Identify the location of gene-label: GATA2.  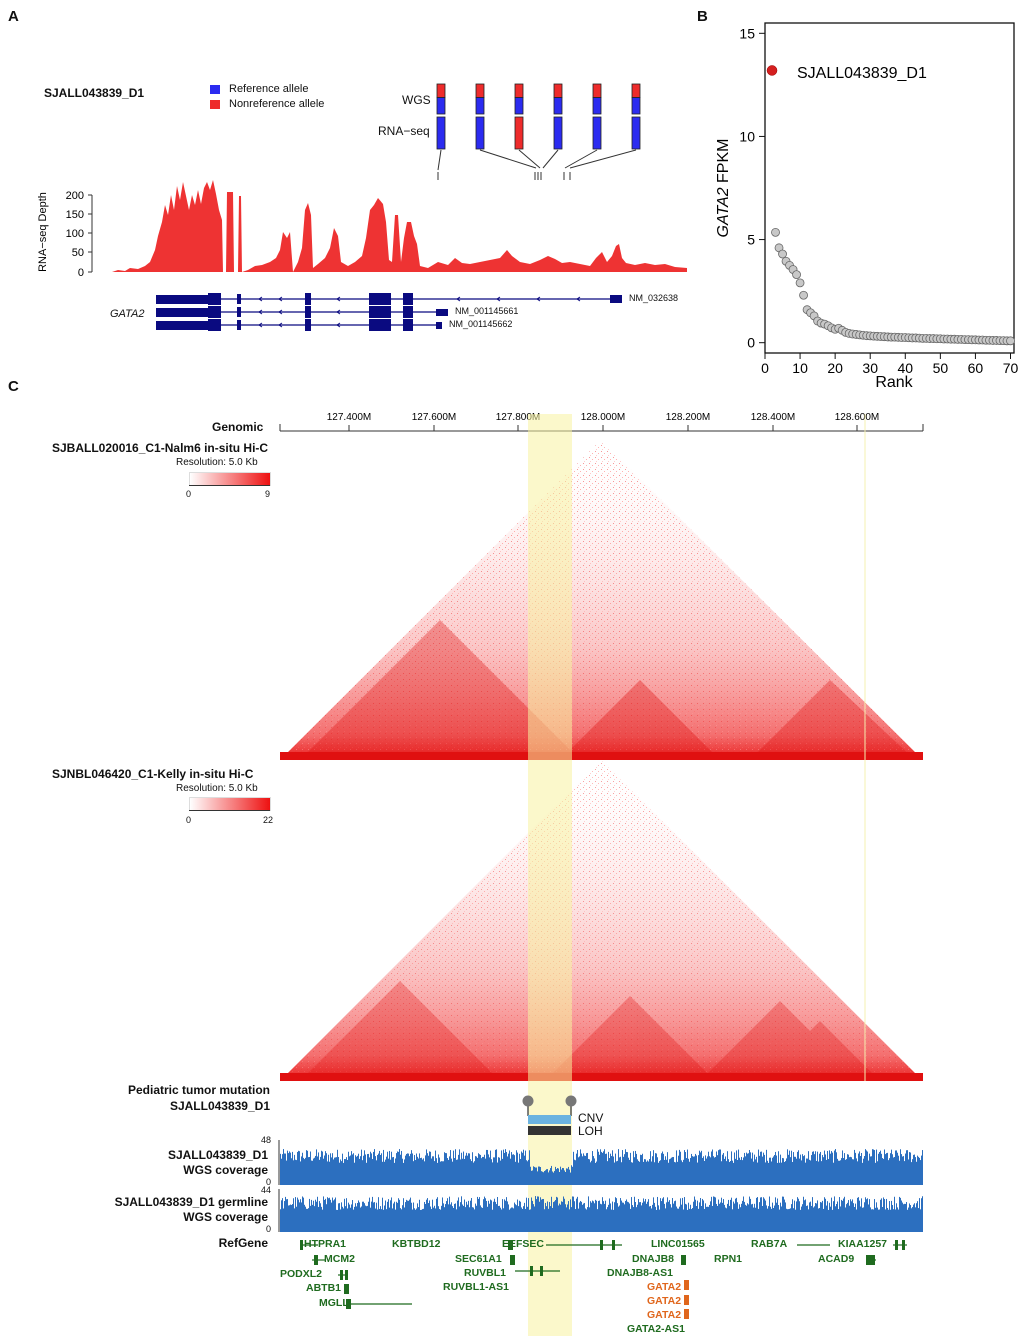
(664, 1315).